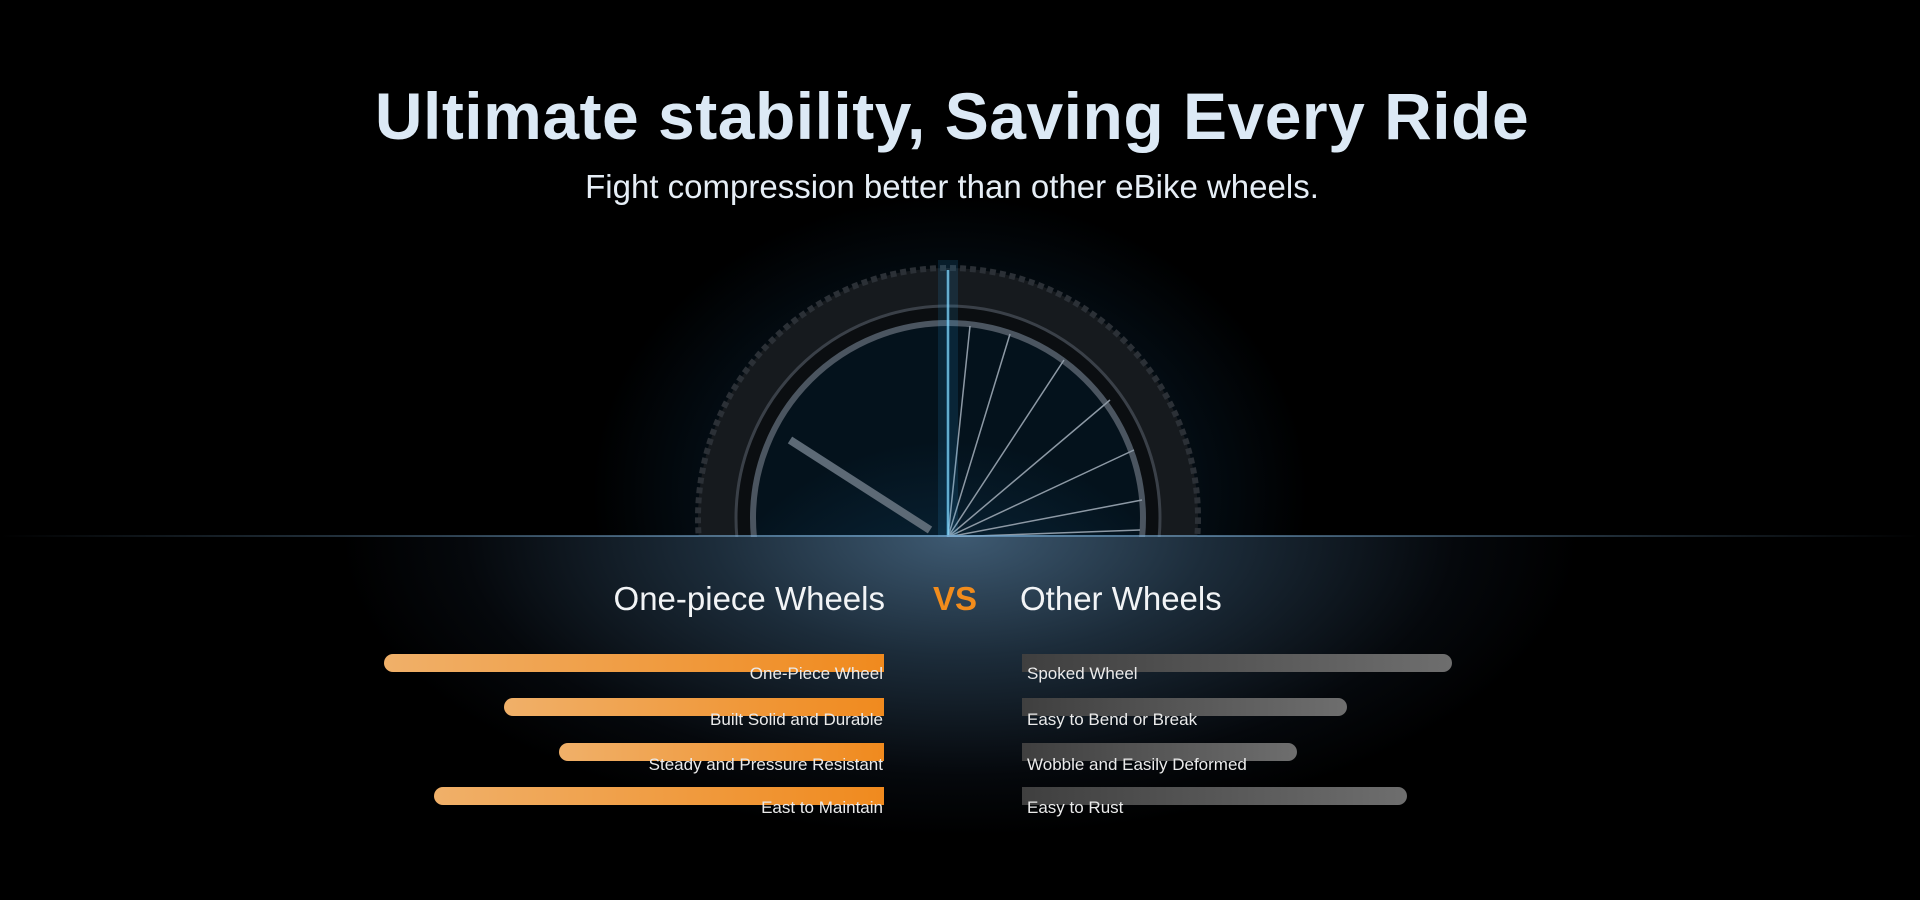  I want to click on wheel-comparison-image, so click(948, 398).